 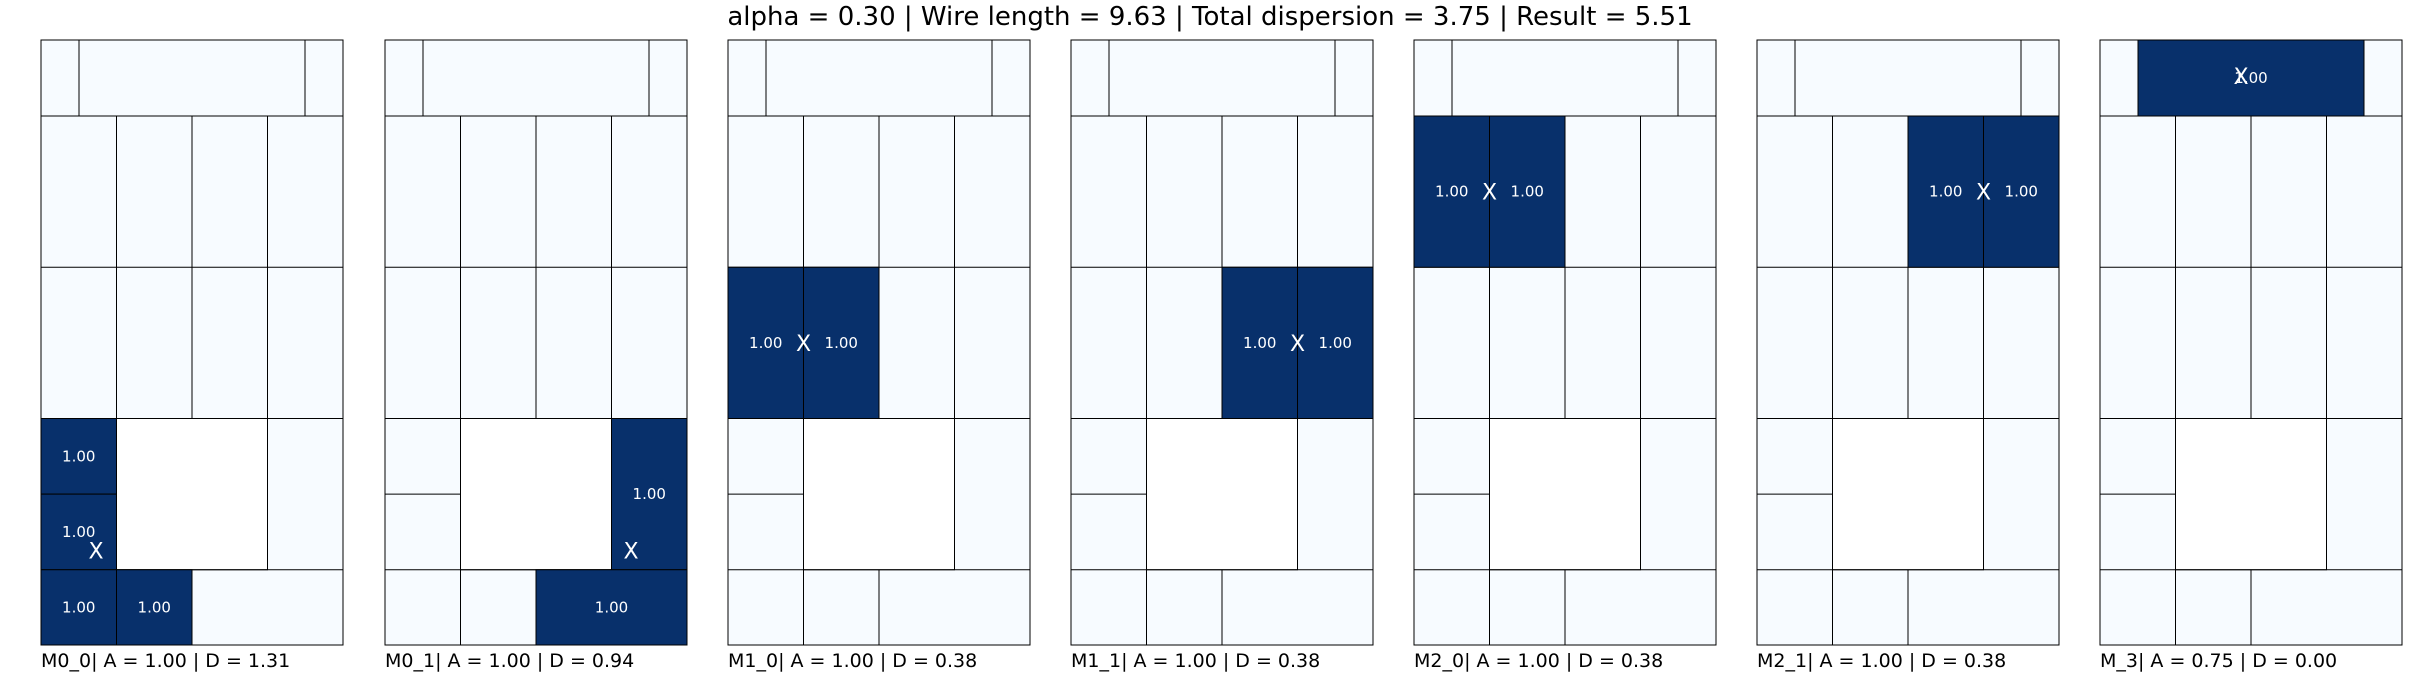 I want to click on panel-2: 1.00 1.00 X M1_0| A = 1.00 | D = 0.38, so click(x=879, y=355).